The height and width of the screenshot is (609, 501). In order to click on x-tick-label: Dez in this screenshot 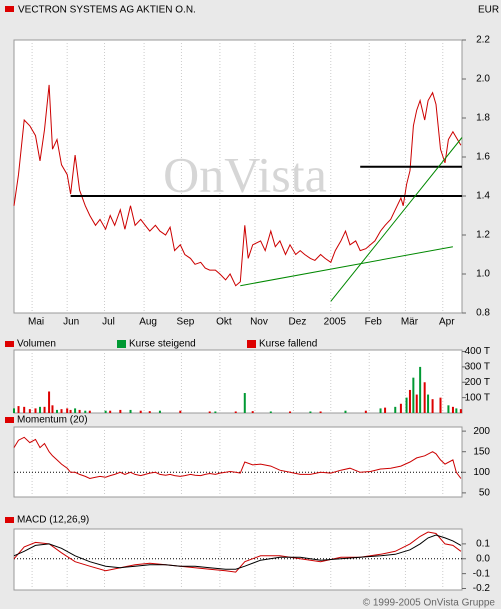, I will do `click(298, 322)`.